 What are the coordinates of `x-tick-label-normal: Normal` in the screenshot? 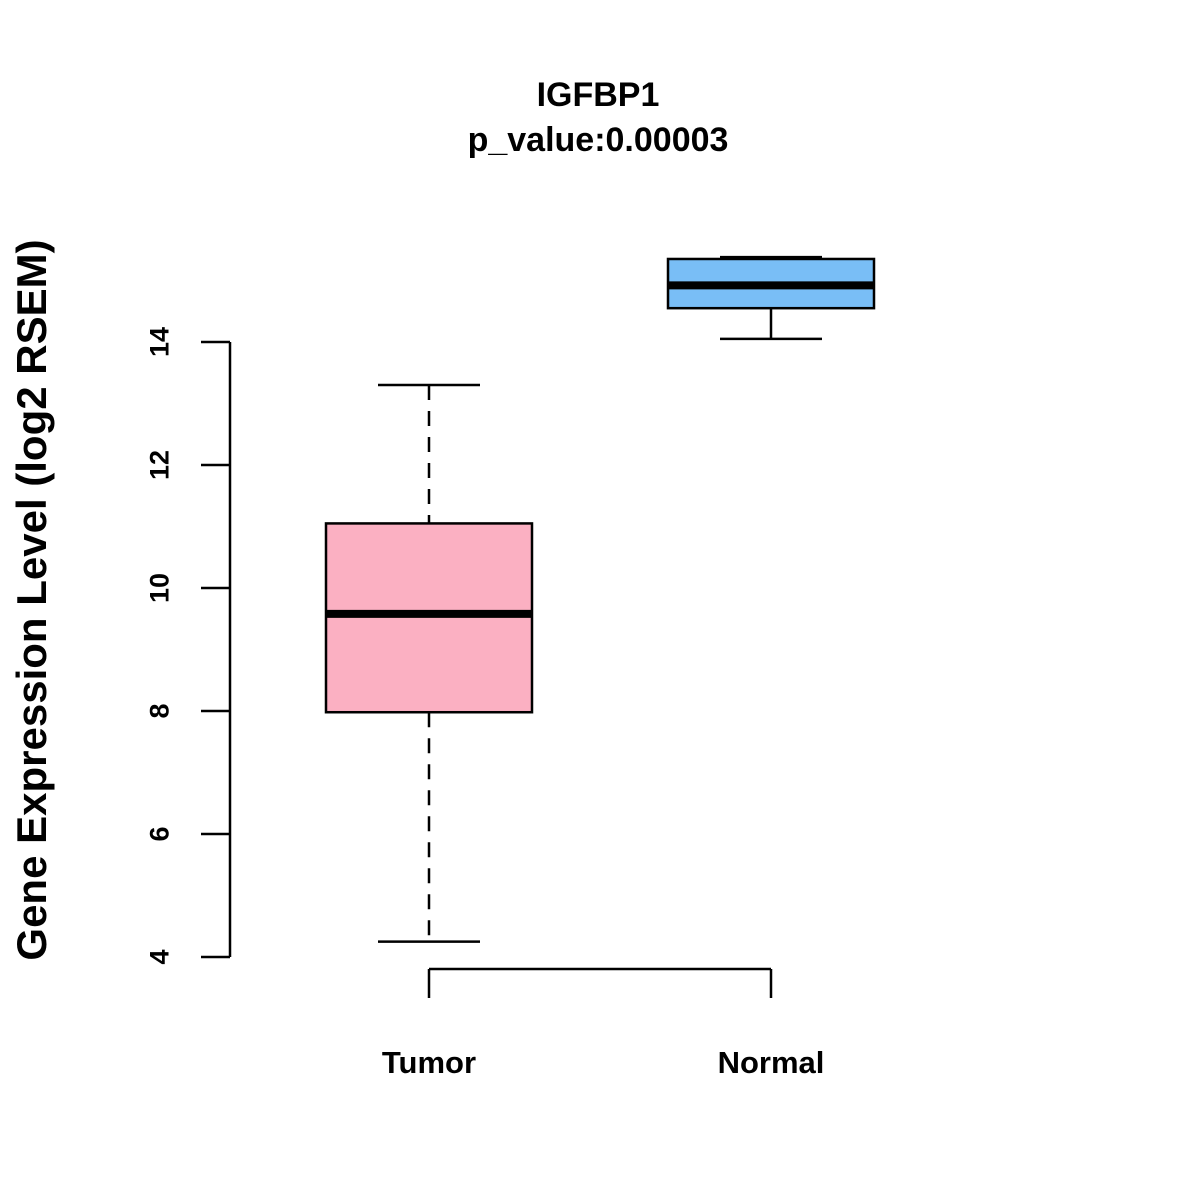 It's located at (771, 1062).